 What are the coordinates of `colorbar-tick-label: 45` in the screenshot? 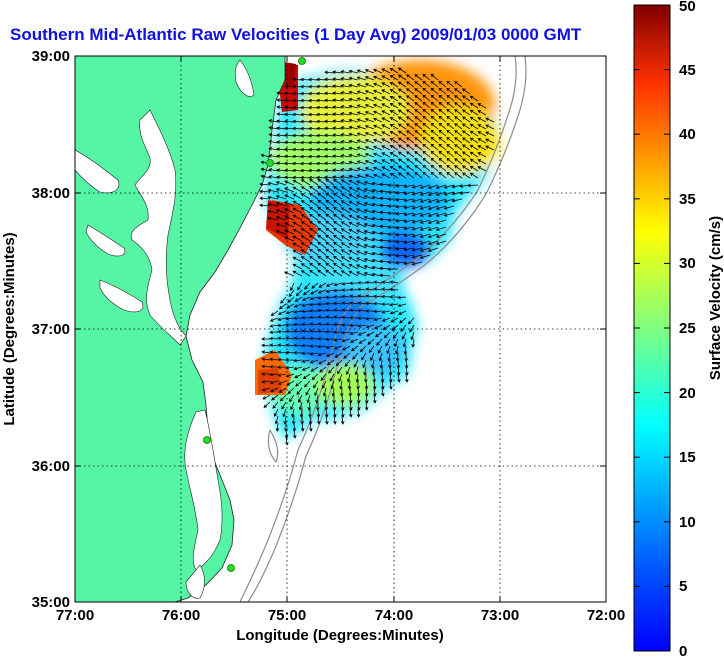 It's located at (687, 70).